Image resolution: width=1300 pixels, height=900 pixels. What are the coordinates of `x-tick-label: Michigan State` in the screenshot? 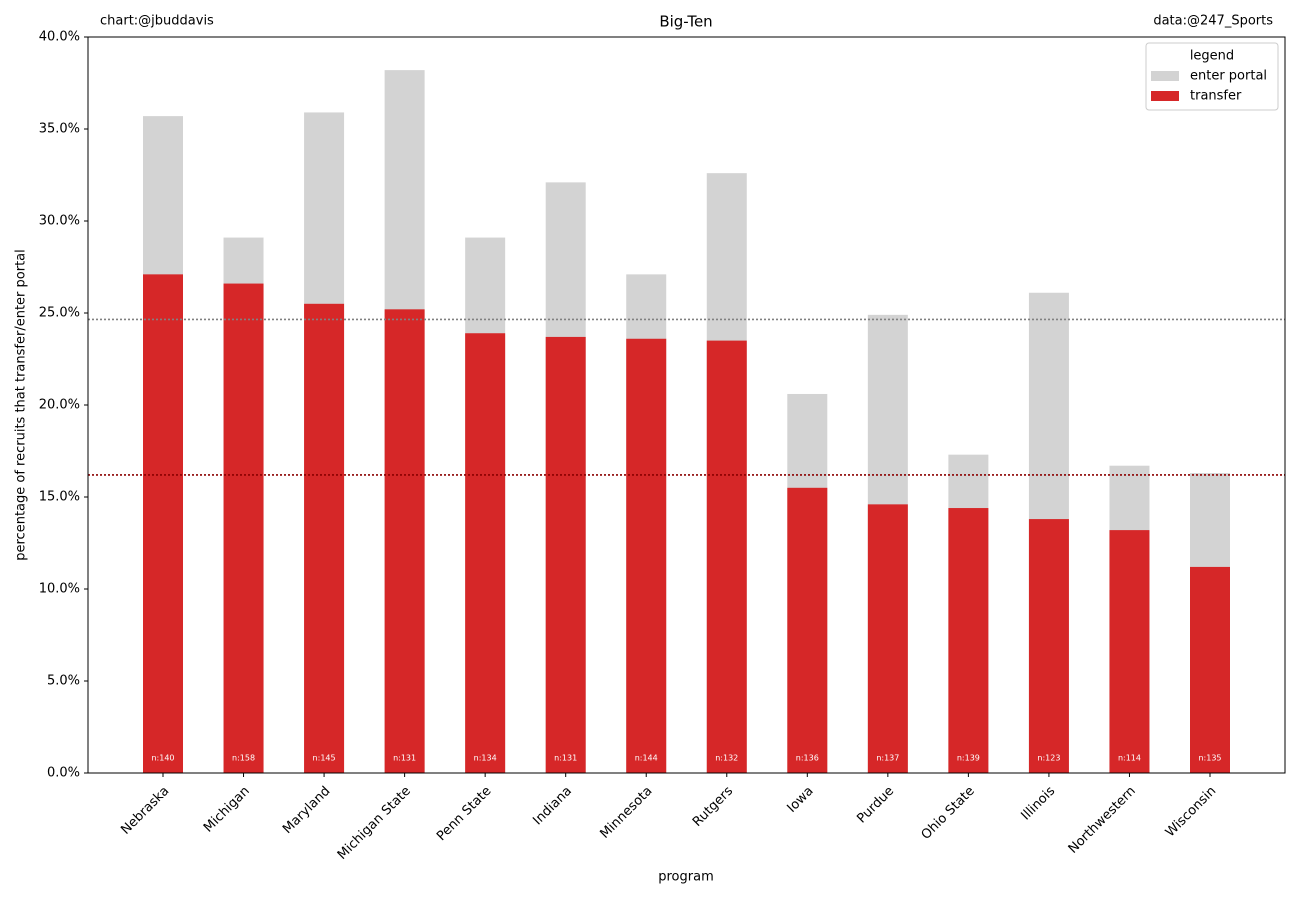 It's located at (374, 823).